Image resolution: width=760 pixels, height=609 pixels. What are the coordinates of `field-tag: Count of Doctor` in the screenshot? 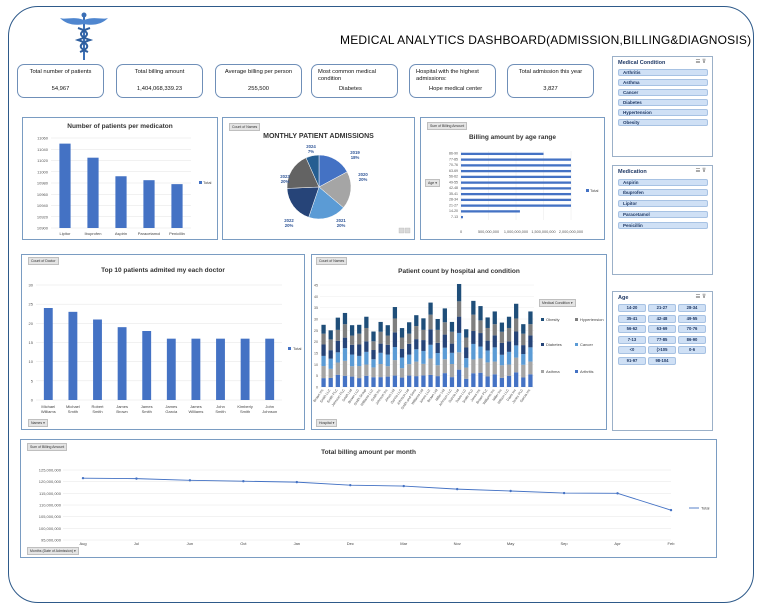 It's located at (43, 261).